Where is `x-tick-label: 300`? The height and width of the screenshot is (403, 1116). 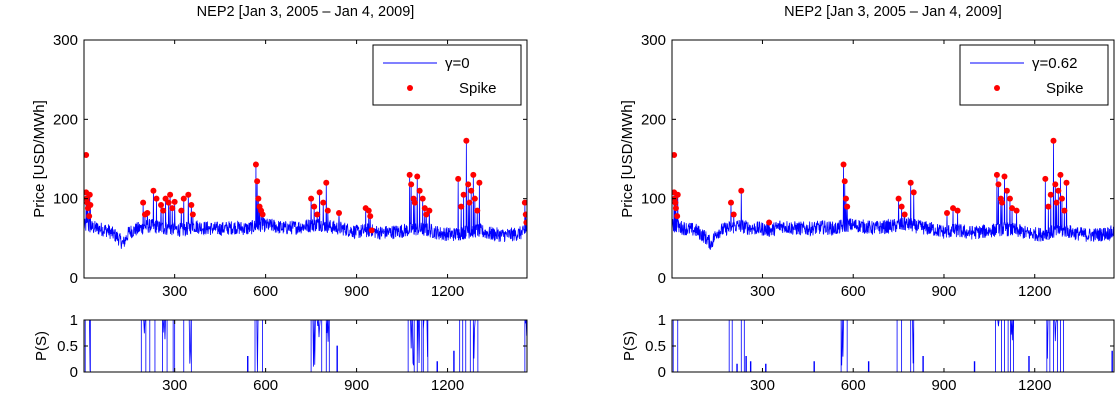
x-tick-label: 300 is located at coordinates (174, 291).